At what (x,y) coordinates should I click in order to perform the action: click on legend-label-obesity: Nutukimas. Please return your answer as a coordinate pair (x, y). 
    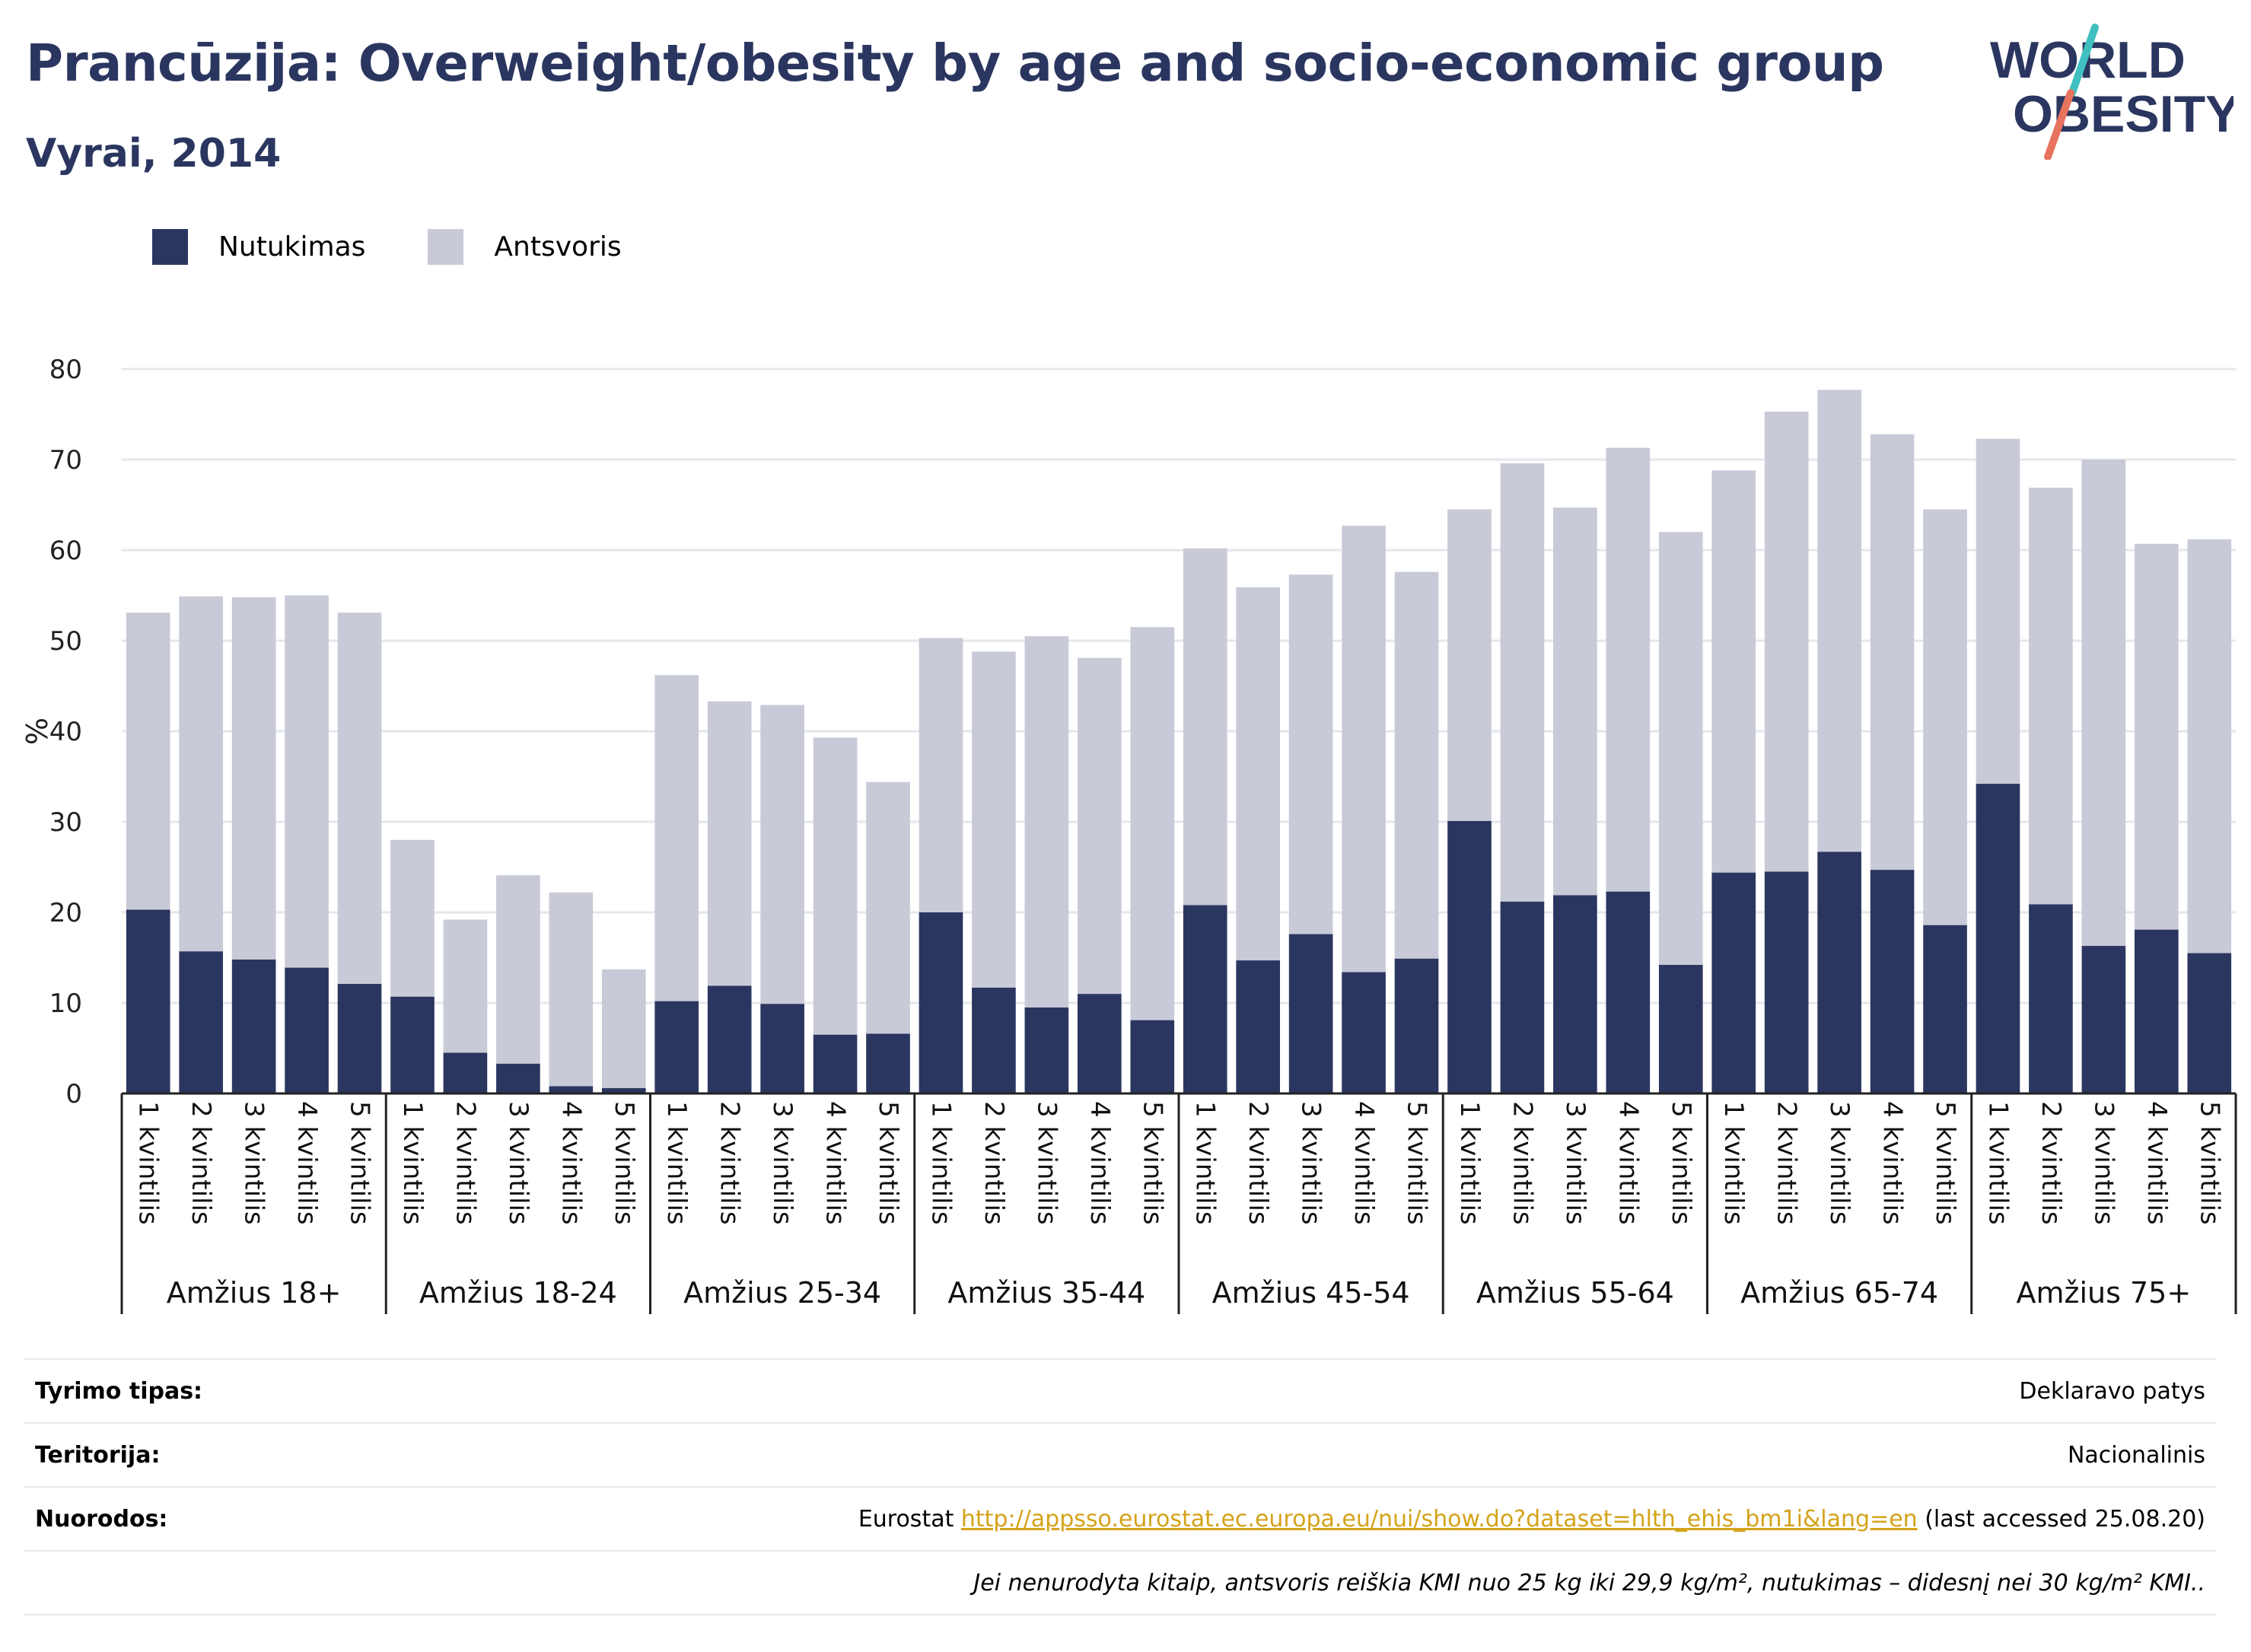
    Looking at the image, I should click on (292, 247).